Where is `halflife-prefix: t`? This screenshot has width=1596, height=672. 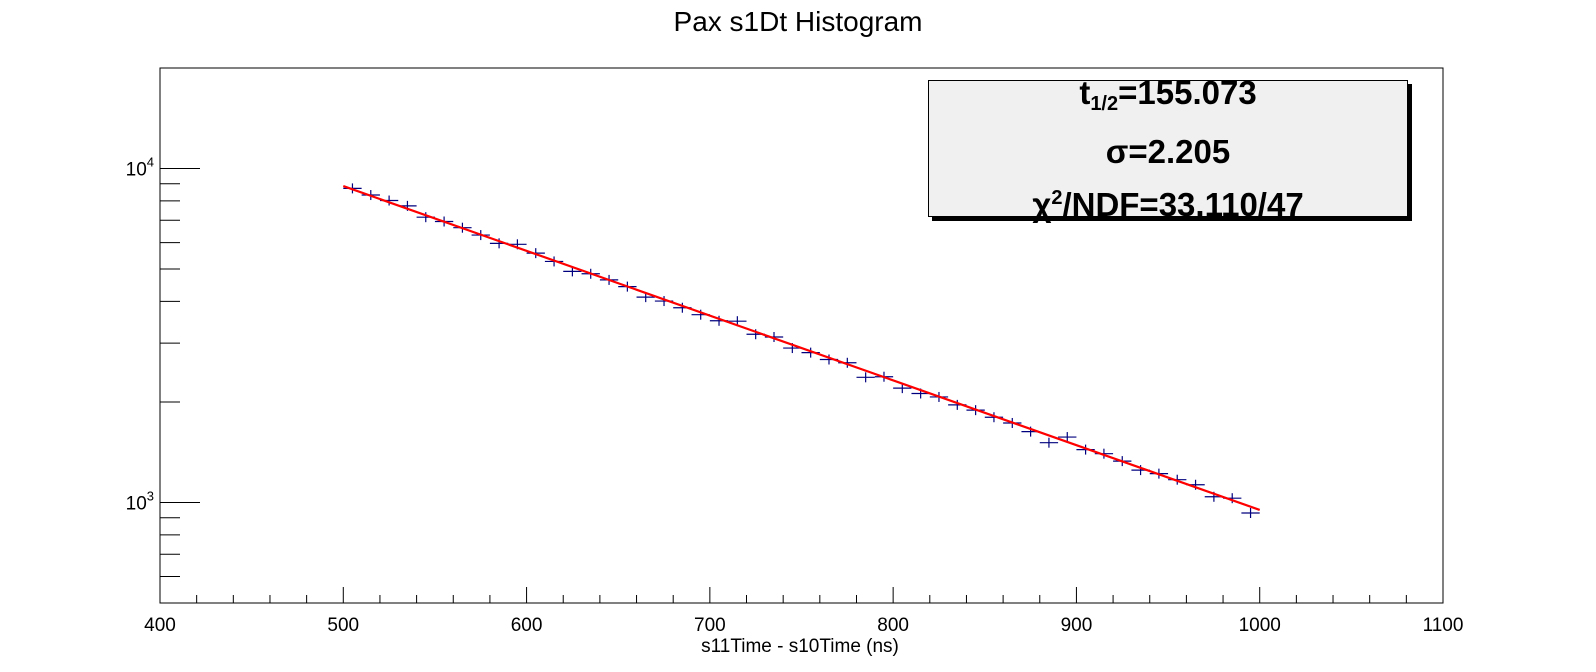 halflife-prefix: t is located at coordinates (1085, 92).